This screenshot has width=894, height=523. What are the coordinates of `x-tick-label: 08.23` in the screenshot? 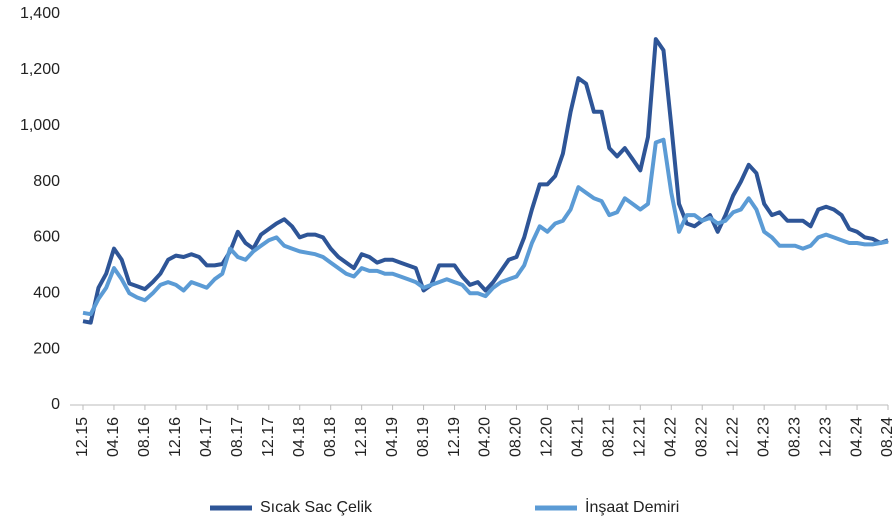 It's located at (794, 437).